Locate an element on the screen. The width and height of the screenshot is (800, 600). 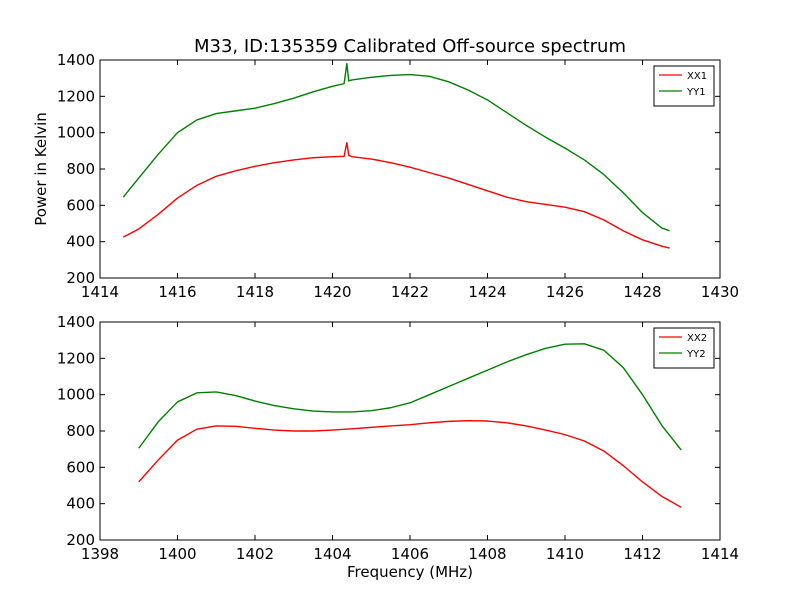
top-y-tick-label: 800 is located at coordinates (80, 169).